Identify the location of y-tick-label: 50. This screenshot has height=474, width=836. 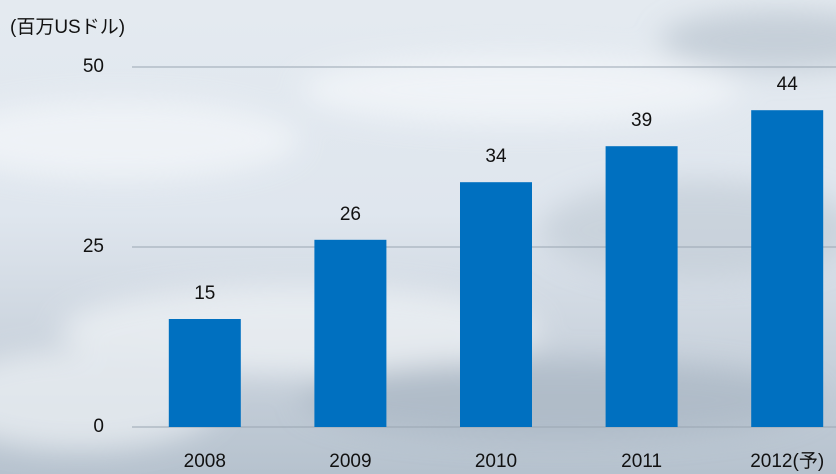
(93, 66).